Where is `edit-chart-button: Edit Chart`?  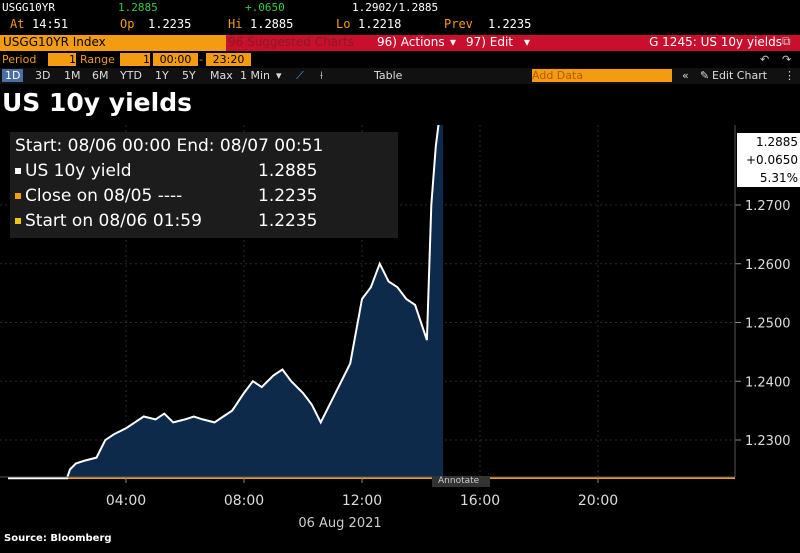
edit-chart-button: Edit Chart is located at coordinates (740, 75).